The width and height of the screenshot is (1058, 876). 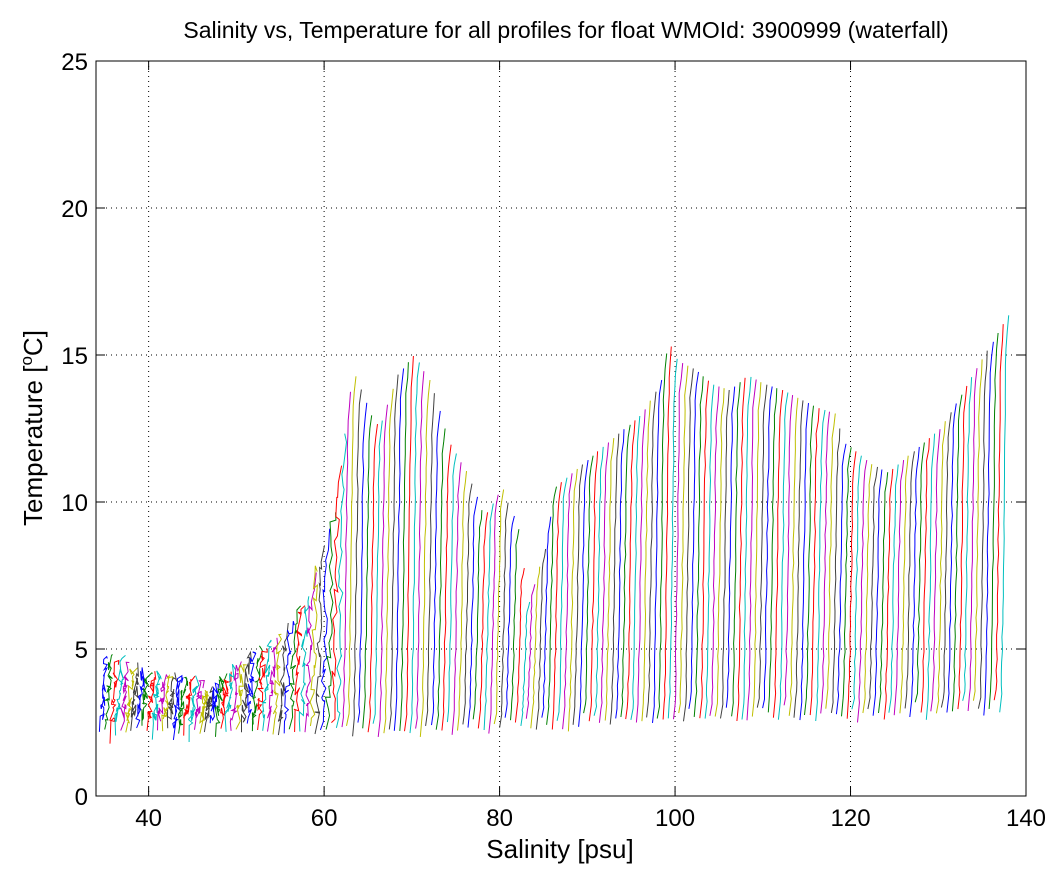 I want to click on x-tick-label: 80, so click(x=499, y=818).